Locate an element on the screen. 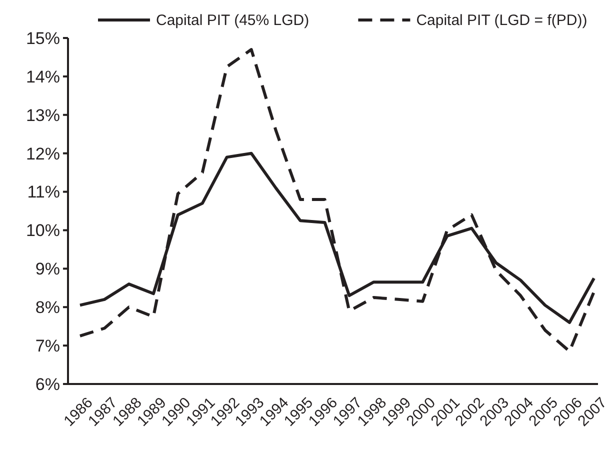 The image size is (614, 450). legend-label: Capital PIT (45% LGD) is located at coordinates (233, 20).